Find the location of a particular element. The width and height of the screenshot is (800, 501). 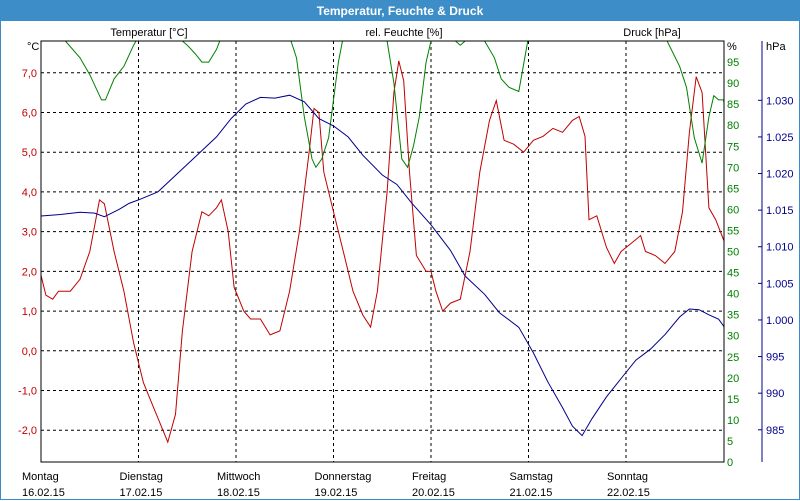

pressure-tick-label: 1.005 is located at coordinates (780, 284).